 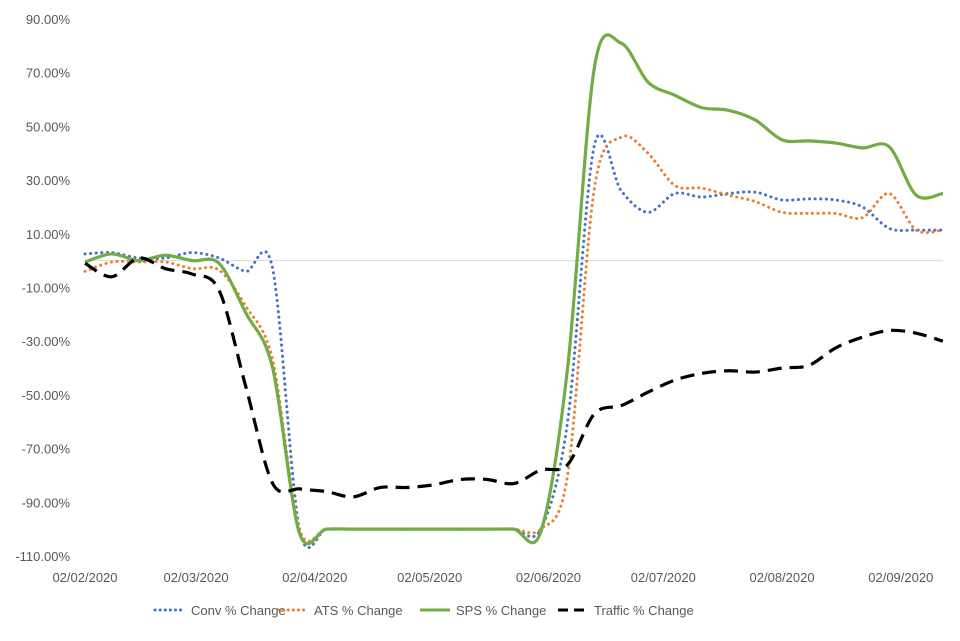 I want to click on legend-label: ATS % Change, so click(x=358, y=610).